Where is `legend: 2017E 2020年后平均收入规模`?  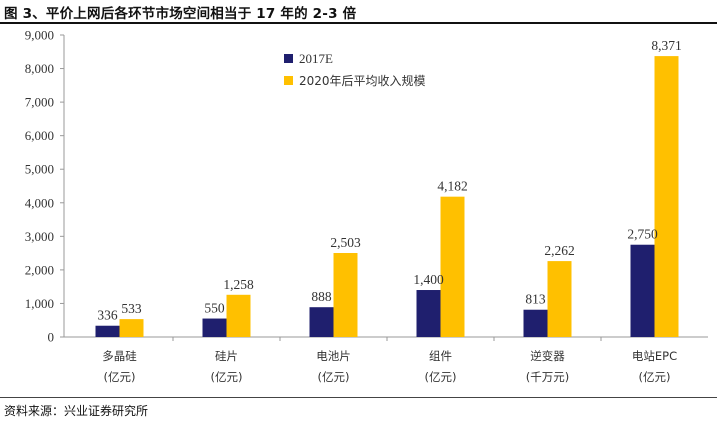 legend: 2017E 2020年后平均收入规模 is located at coordinates (355, 69).